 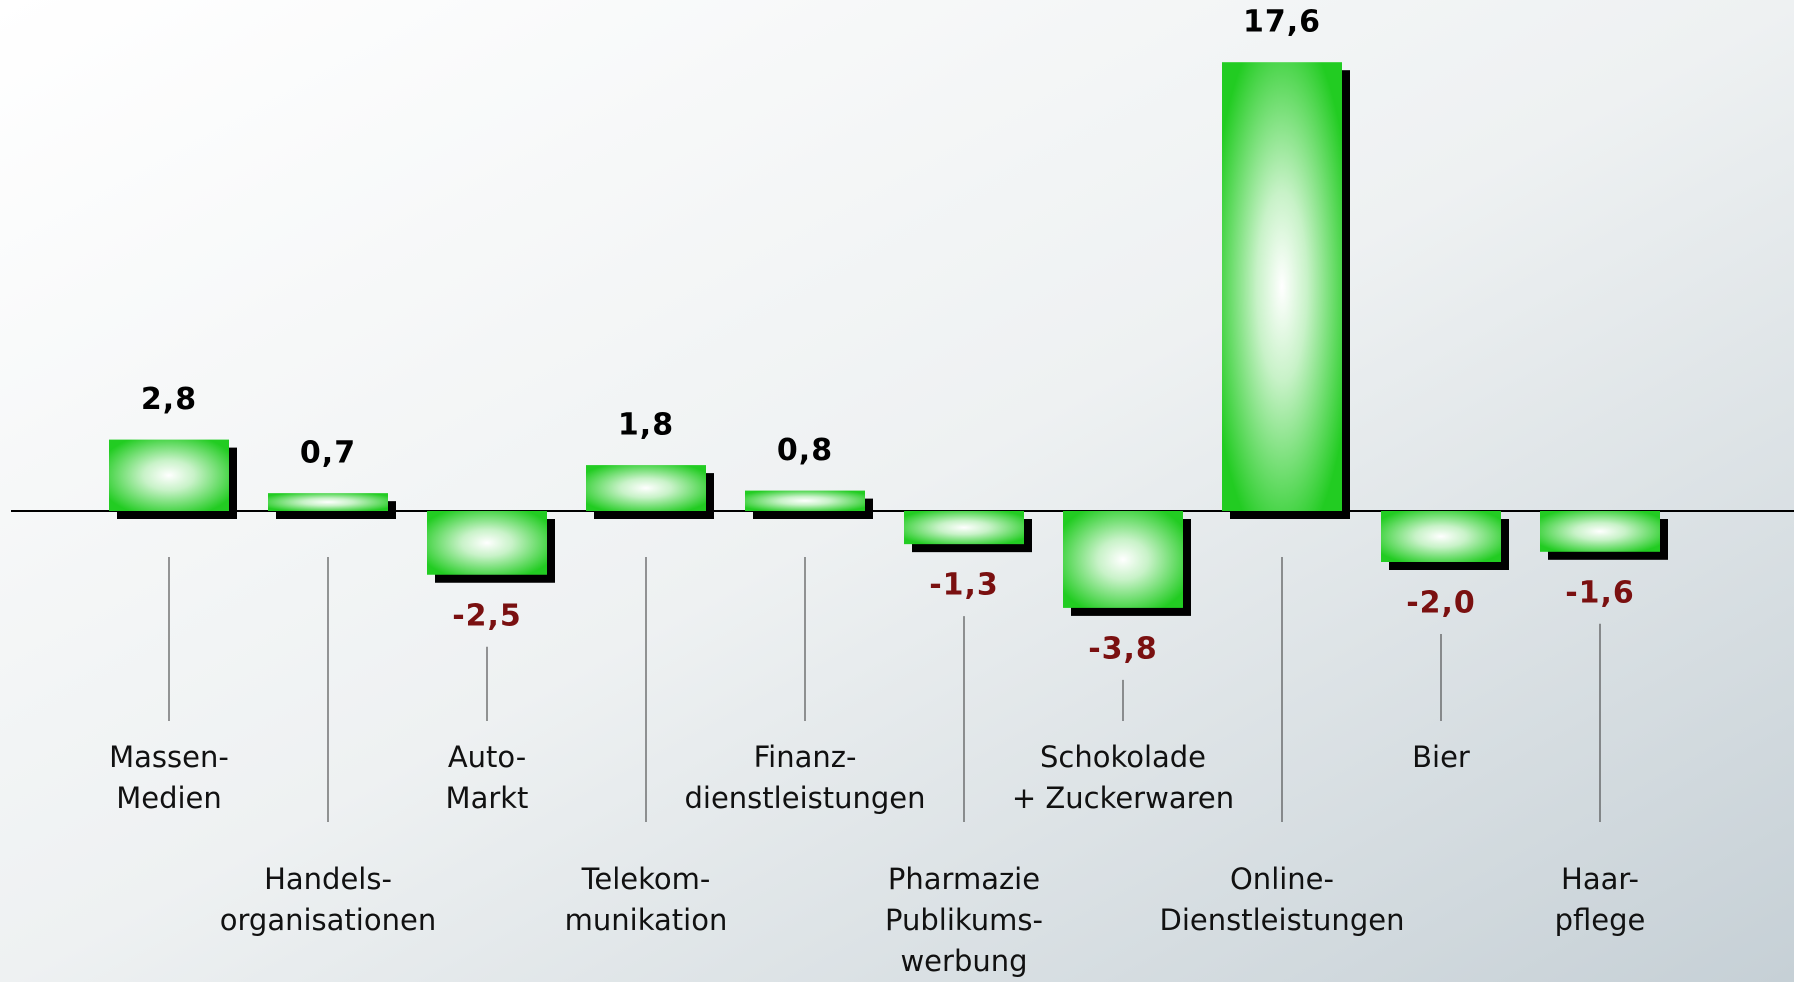 What do you see at coordinates (805, 450) in the screenshot?
I see `value-label: 0,8` at bounding box center [805, 450].